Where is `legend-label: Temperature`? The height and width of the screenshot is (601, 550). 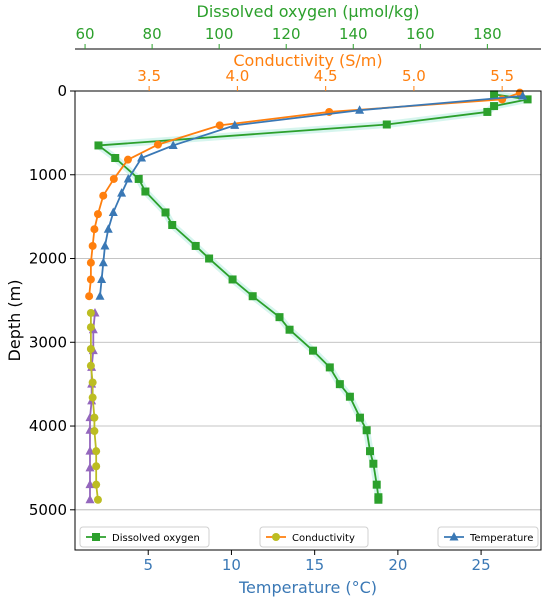 legend-label: Temperature is located at coordinates (501, 538).